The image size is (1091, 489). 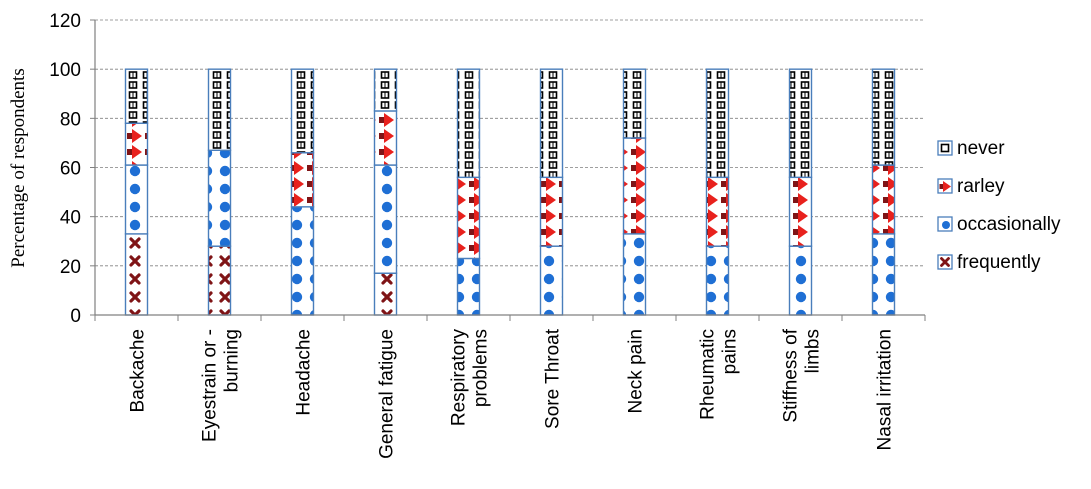 I want to click on legend-label-rarley: rarley, so click(x=981, y=186).